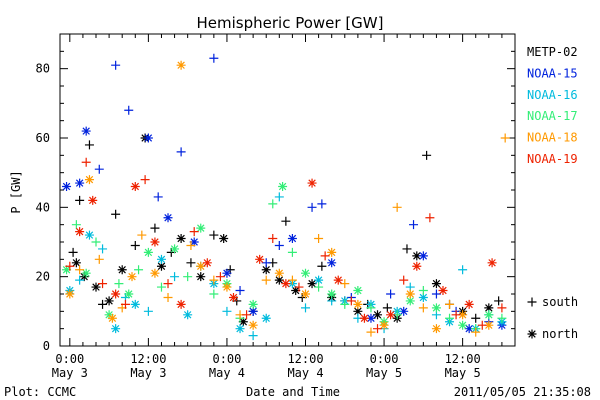 The height and width of the screenshot is (400, 600). What do you see at coordinates (532, 334) in the screenshot?
I see `legend-marker-north-glyph` at bounding box center [532, 334].